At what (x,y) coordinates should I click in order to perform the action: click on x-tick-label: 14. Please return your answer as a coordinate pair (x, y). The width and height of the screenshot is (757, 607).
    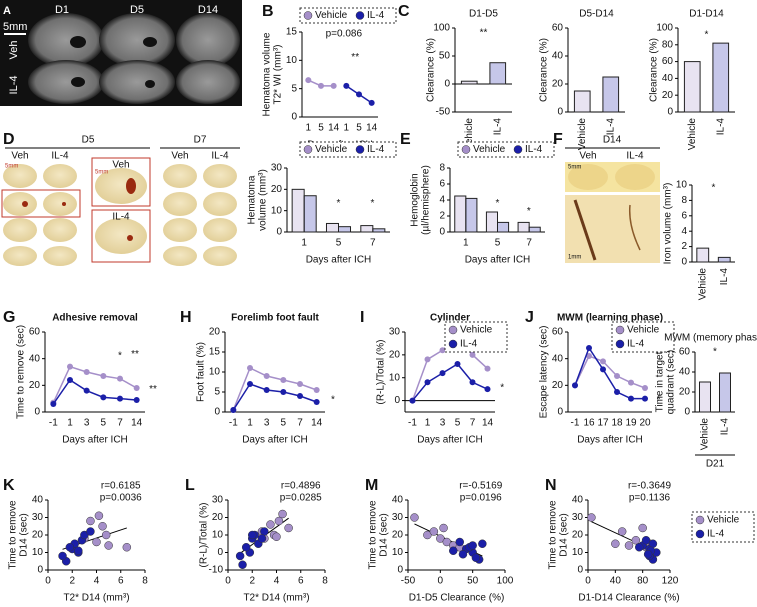
    Looking at the image, I should click on (488, 423).